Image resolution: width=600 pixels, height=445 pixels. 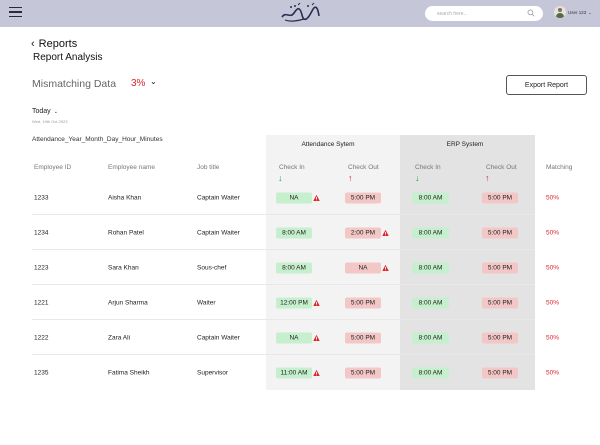 I want to click on user-menu: User 123 ⌄, so click(x=573, y=12).